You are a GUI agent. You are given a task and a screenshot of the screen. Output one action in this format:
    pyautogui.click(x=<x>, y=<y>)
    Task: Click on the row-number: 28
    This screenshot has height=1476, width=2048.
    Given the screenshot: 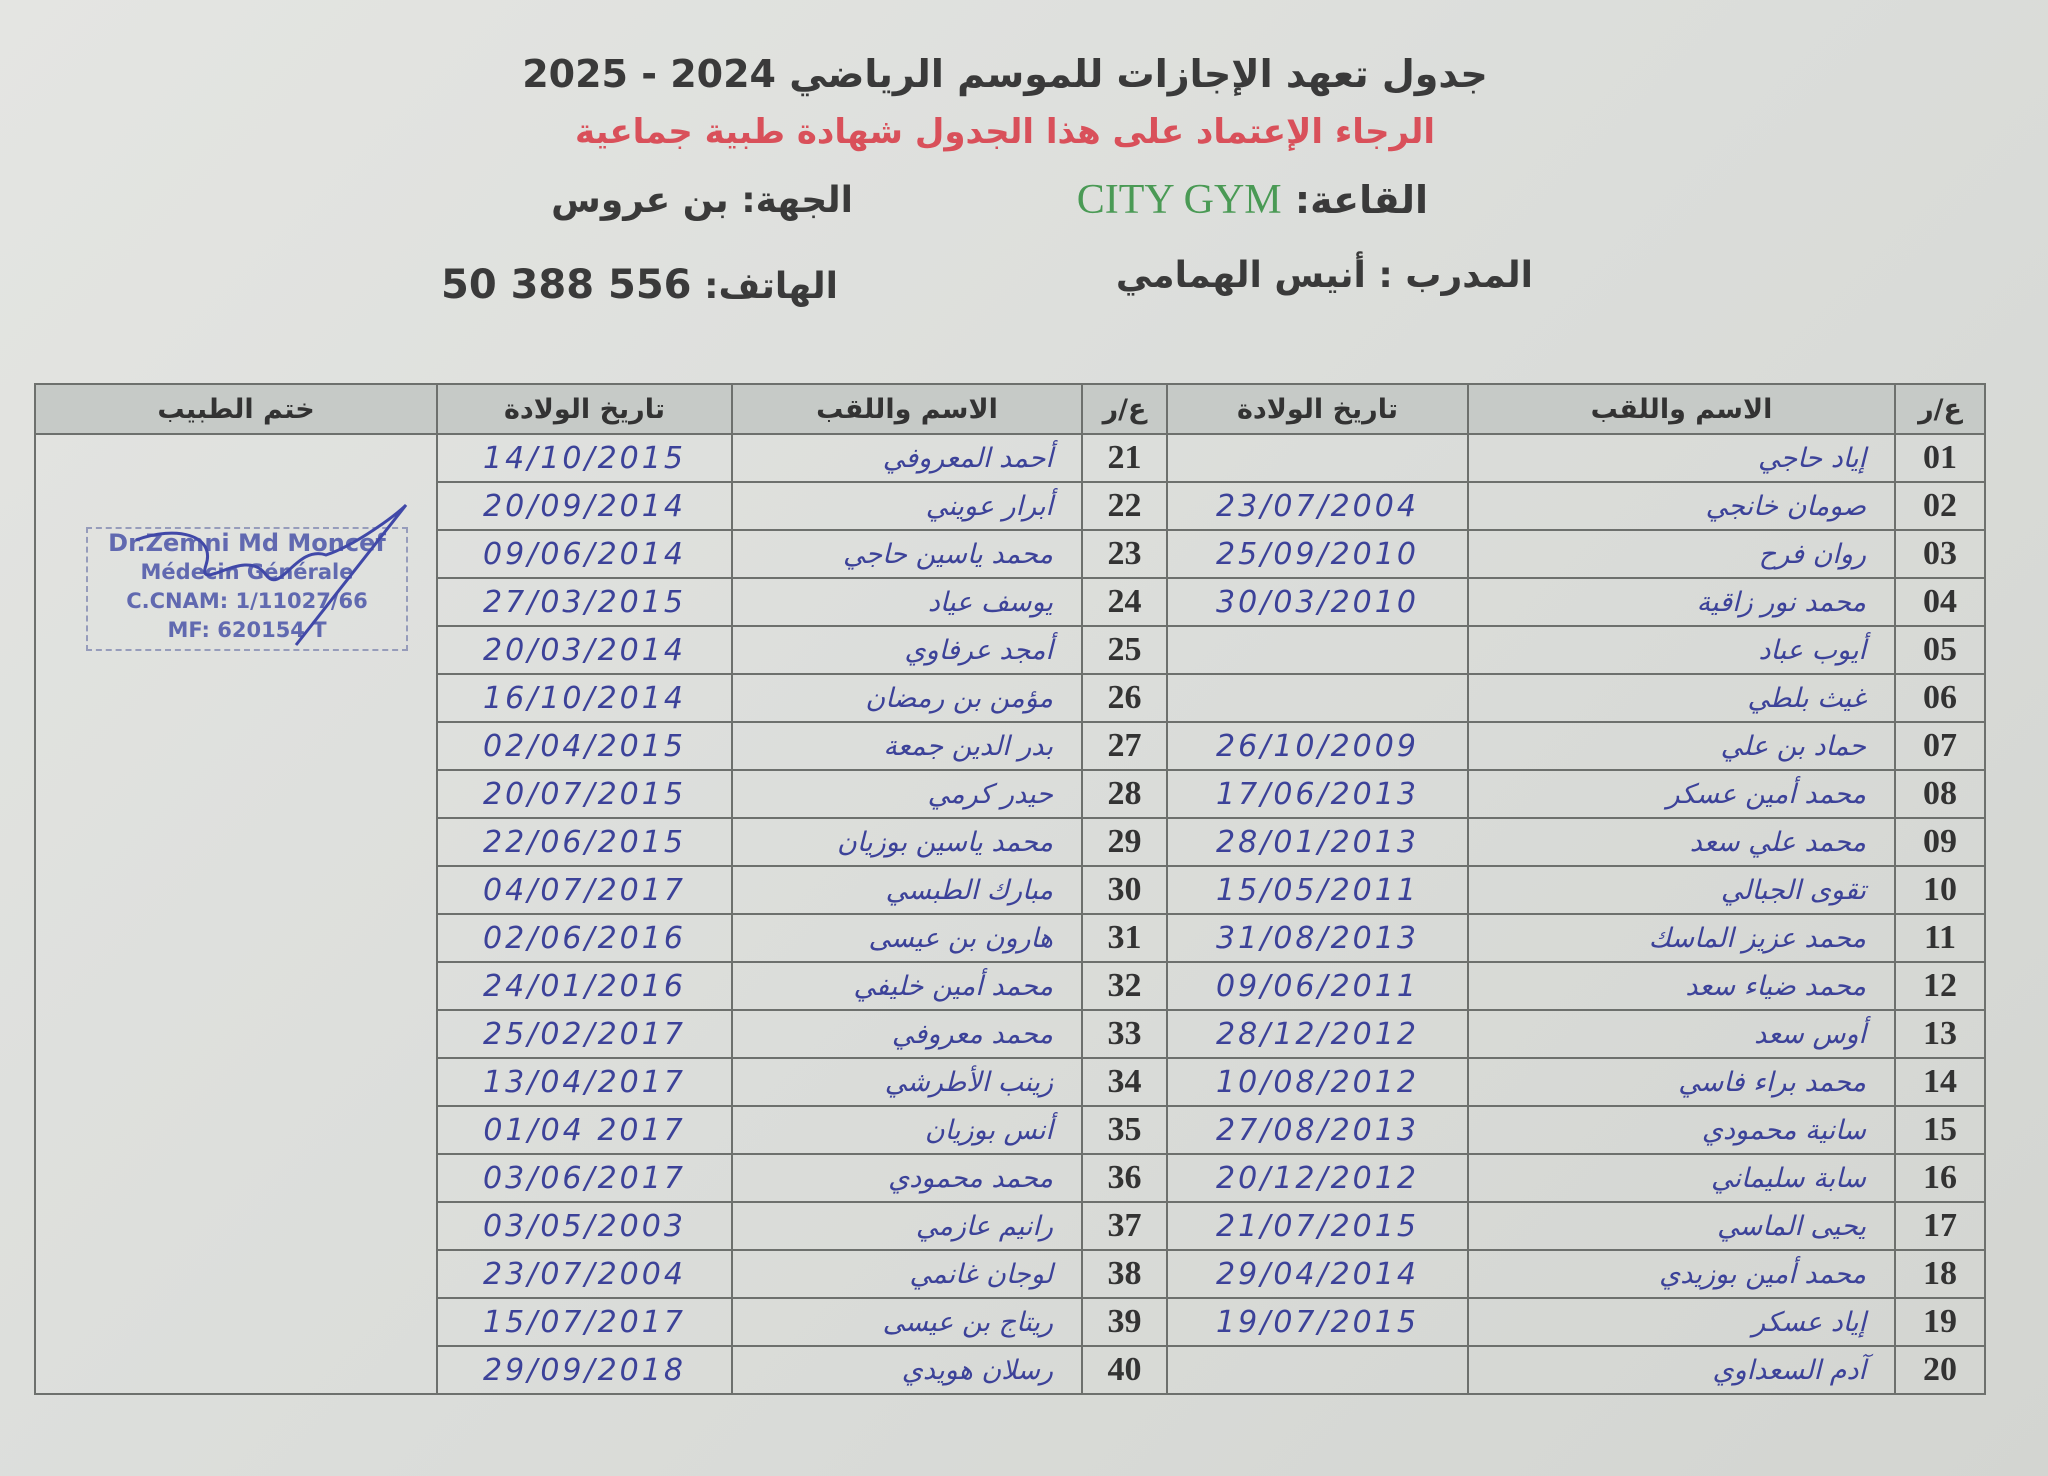 What is the action you would take?
    pyautogui.click(x=1124, y=794)
    